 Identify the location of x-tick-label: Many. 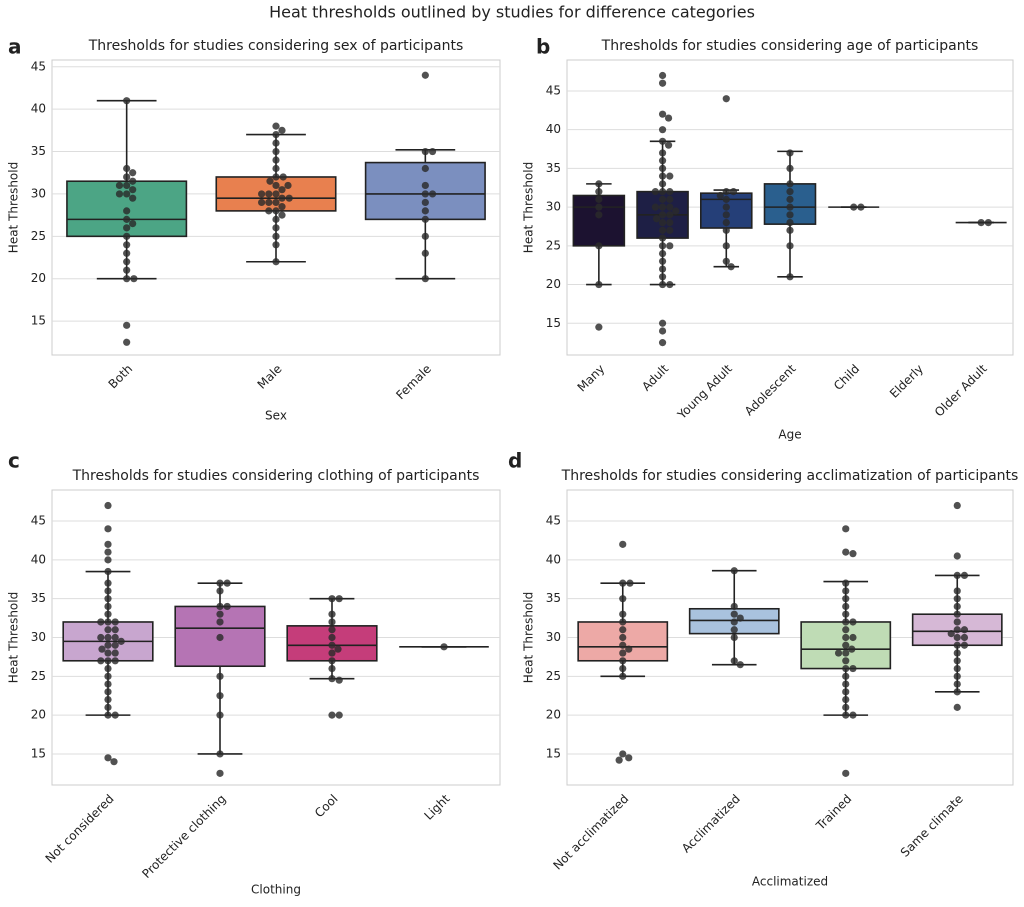
(591, 378).